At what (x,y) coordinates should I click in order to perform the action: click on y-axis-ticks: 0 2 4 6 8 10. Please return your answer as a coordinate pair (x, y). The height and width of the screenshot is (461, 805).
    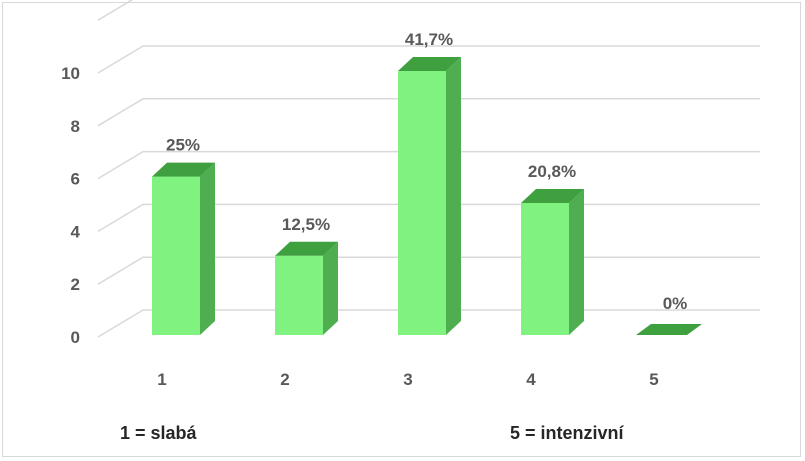
    Looking at the image, I should click on (70, 205).